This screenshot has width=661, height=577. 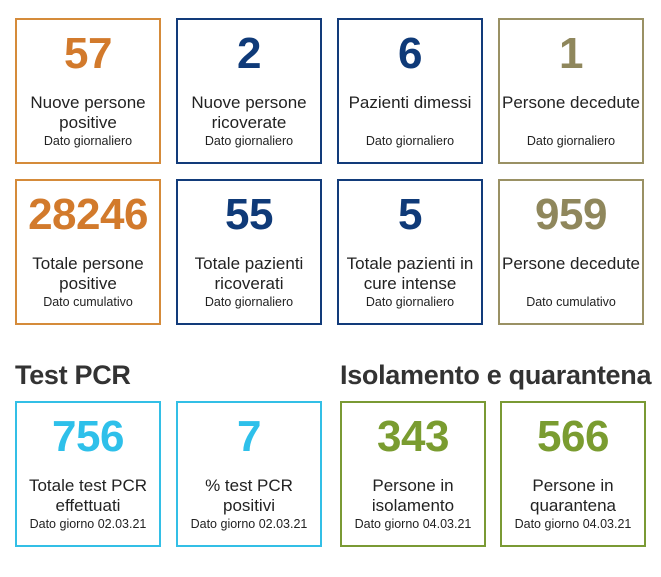 I want to click on section-title-test-pcr: Test PCR, so click(x=73, y=375).